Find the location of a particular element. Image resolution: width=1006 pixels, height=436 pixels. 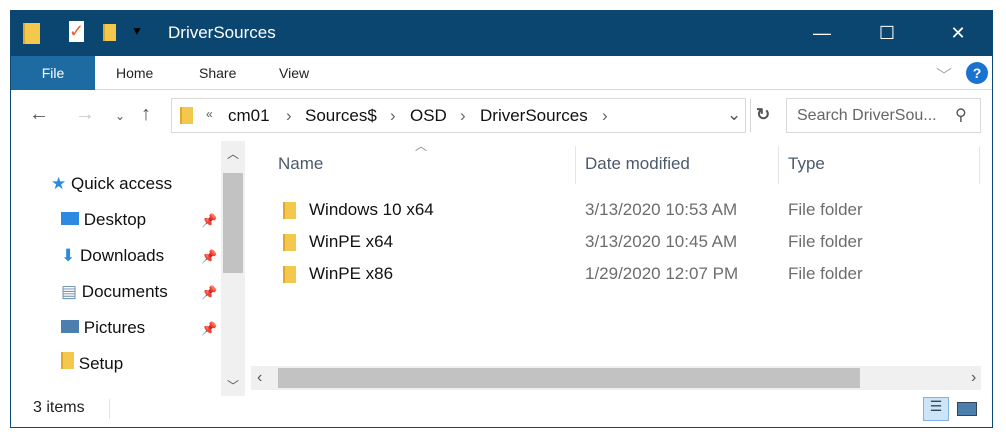

tab-share: Share is located at coordinates (218, 73).